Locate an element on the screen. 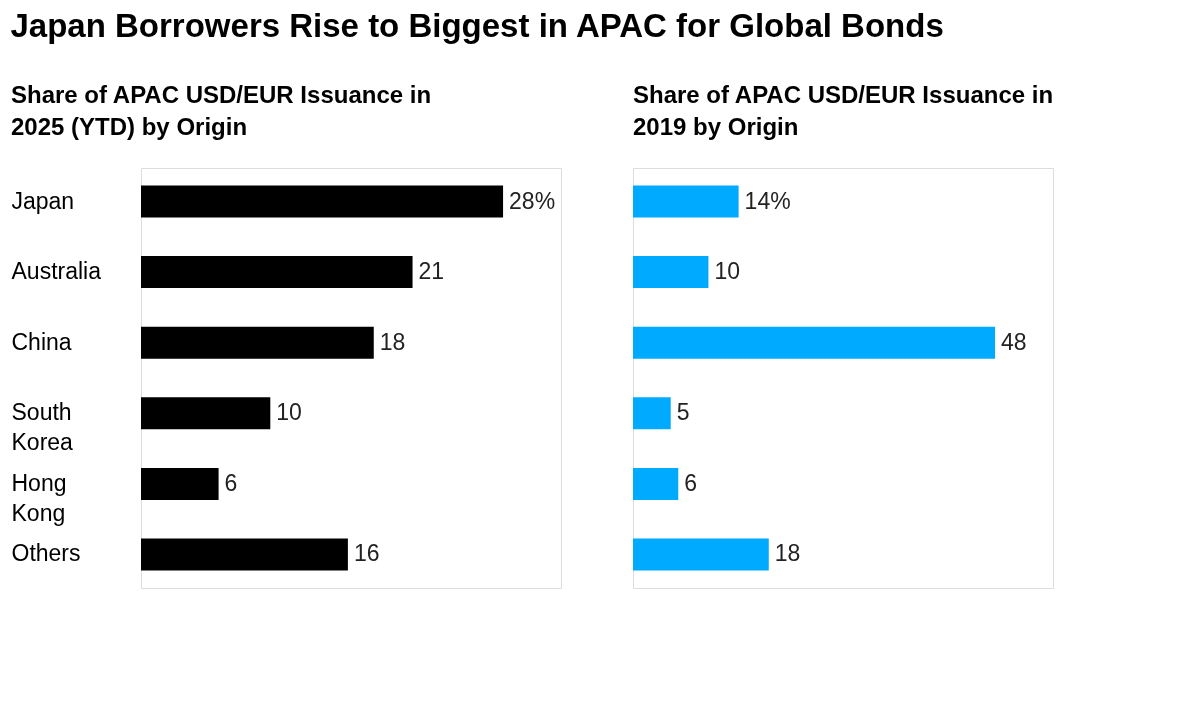 The width and height of the screenshot is (1179, 716). data-label: 21 is located at coordinates (431, 271).